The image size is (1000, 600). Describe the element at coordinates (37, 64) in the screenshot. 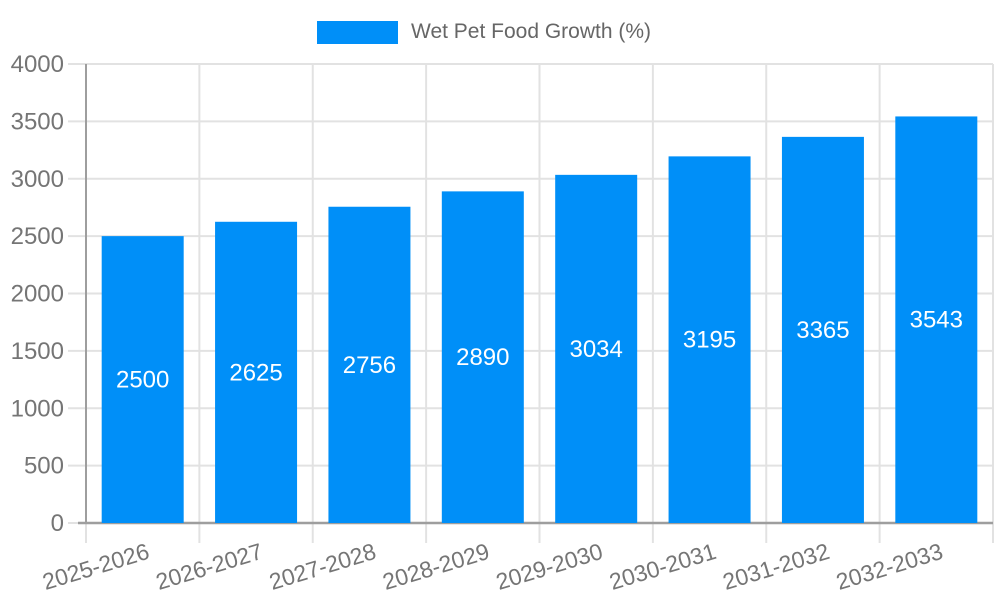

I see `y-axis-label: 4000` at that location.